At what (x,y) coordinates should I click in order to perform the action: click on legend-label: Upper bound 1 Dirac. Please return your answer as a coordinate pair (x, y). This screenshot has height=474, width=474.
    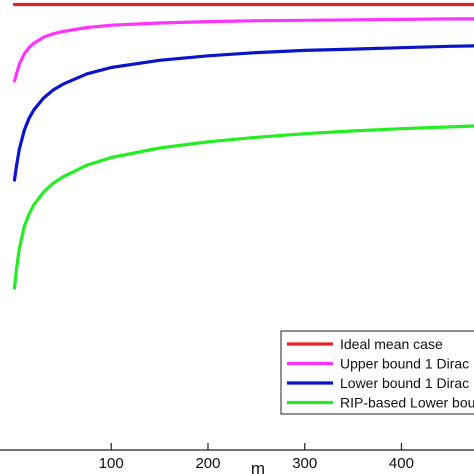
    Looking at the image, I should click on (404, 364).